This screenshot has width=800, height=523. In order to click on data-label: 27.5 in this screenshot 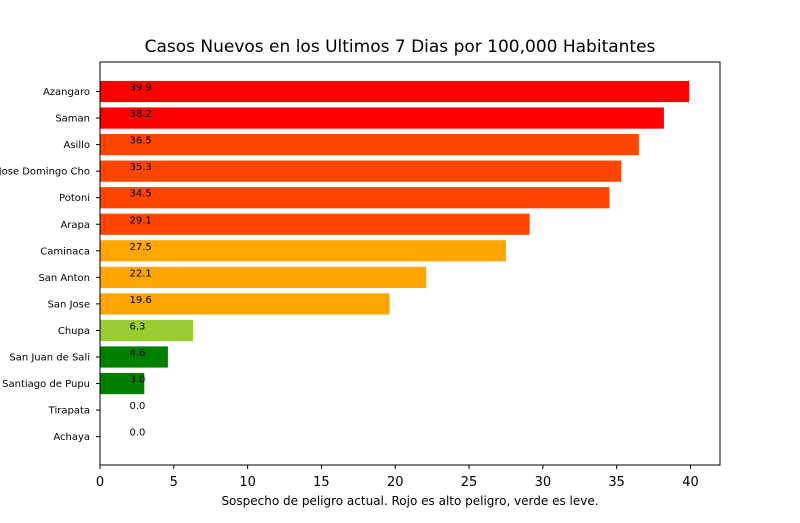, I will do `click(141, 247)`.